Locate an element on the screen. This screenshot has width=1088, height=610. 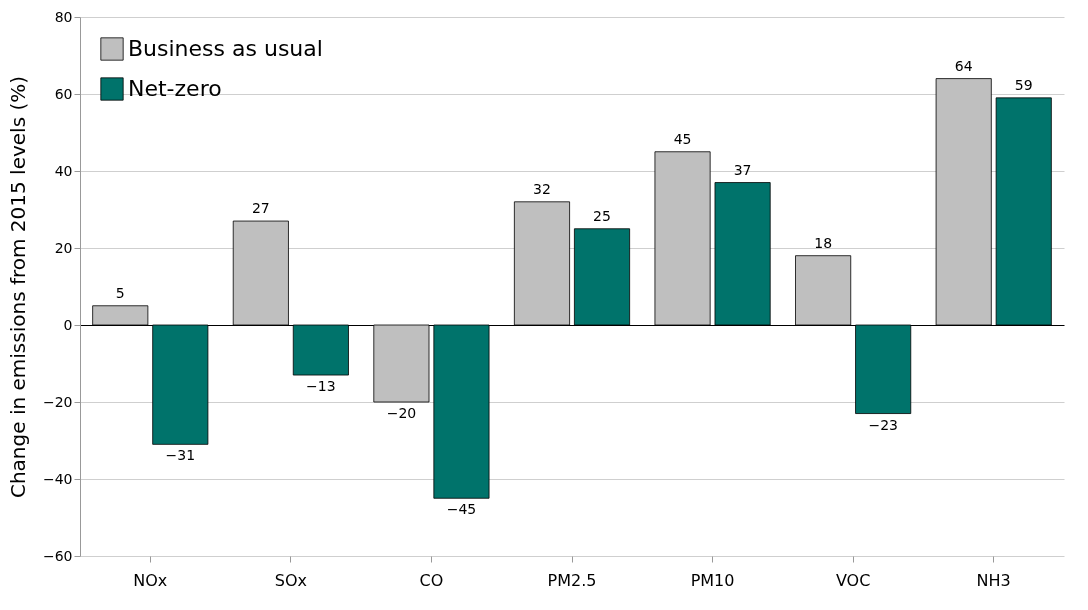
data-label: 37 is located at coordinates (742, 169).